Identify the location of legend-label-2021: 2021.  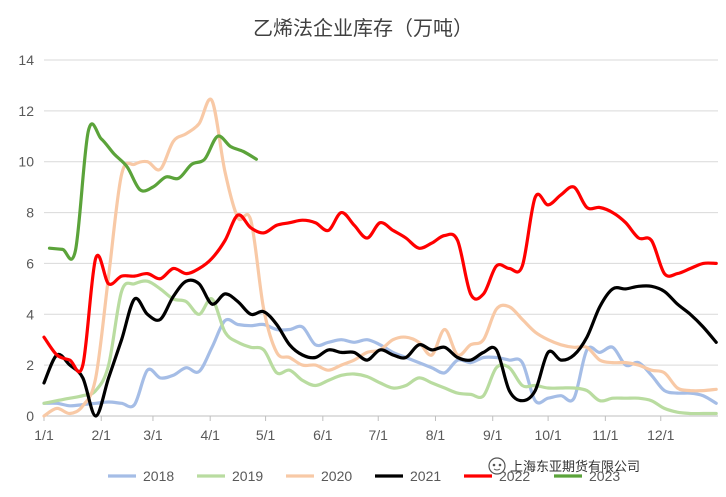
(425, 476).